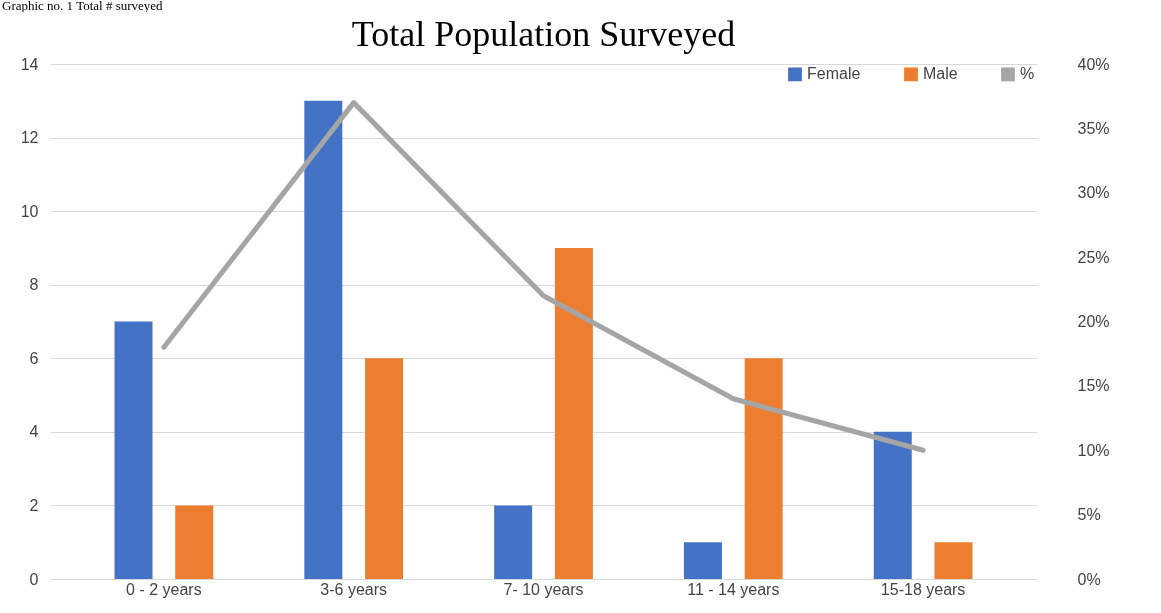 The height and width of the screenshot is (613, 1161). Describe the element at coordinates (1093, 128) in the screenshot. I see `y2-tick-label: 35%` at that location.